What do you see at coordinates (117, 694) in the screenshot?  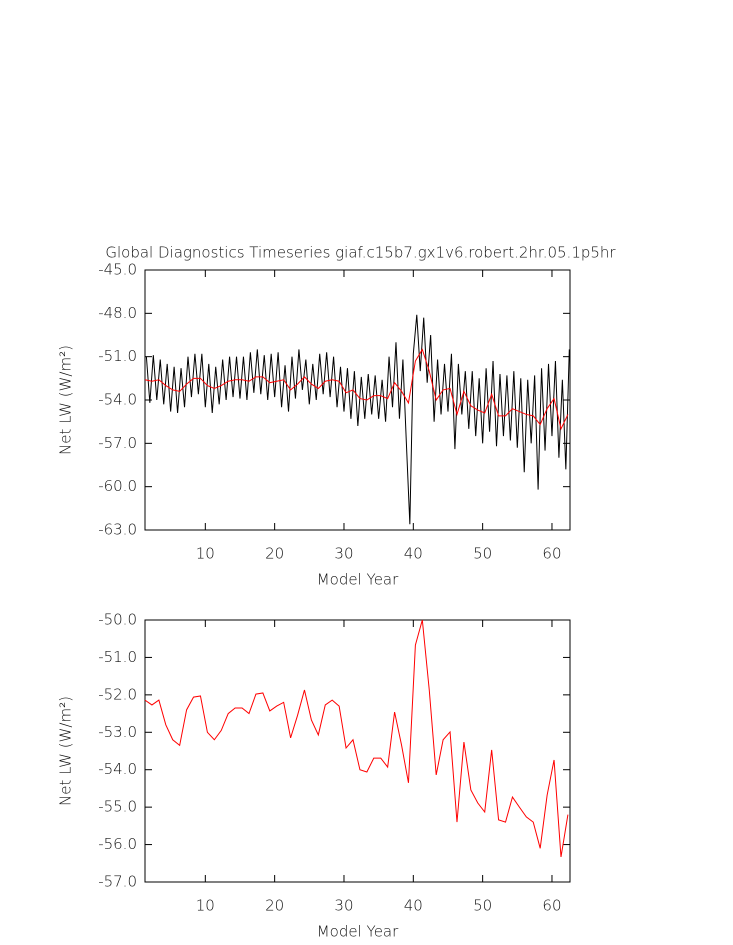 I see `y-tick-label: -52.0` at bounding box center [117, 694].